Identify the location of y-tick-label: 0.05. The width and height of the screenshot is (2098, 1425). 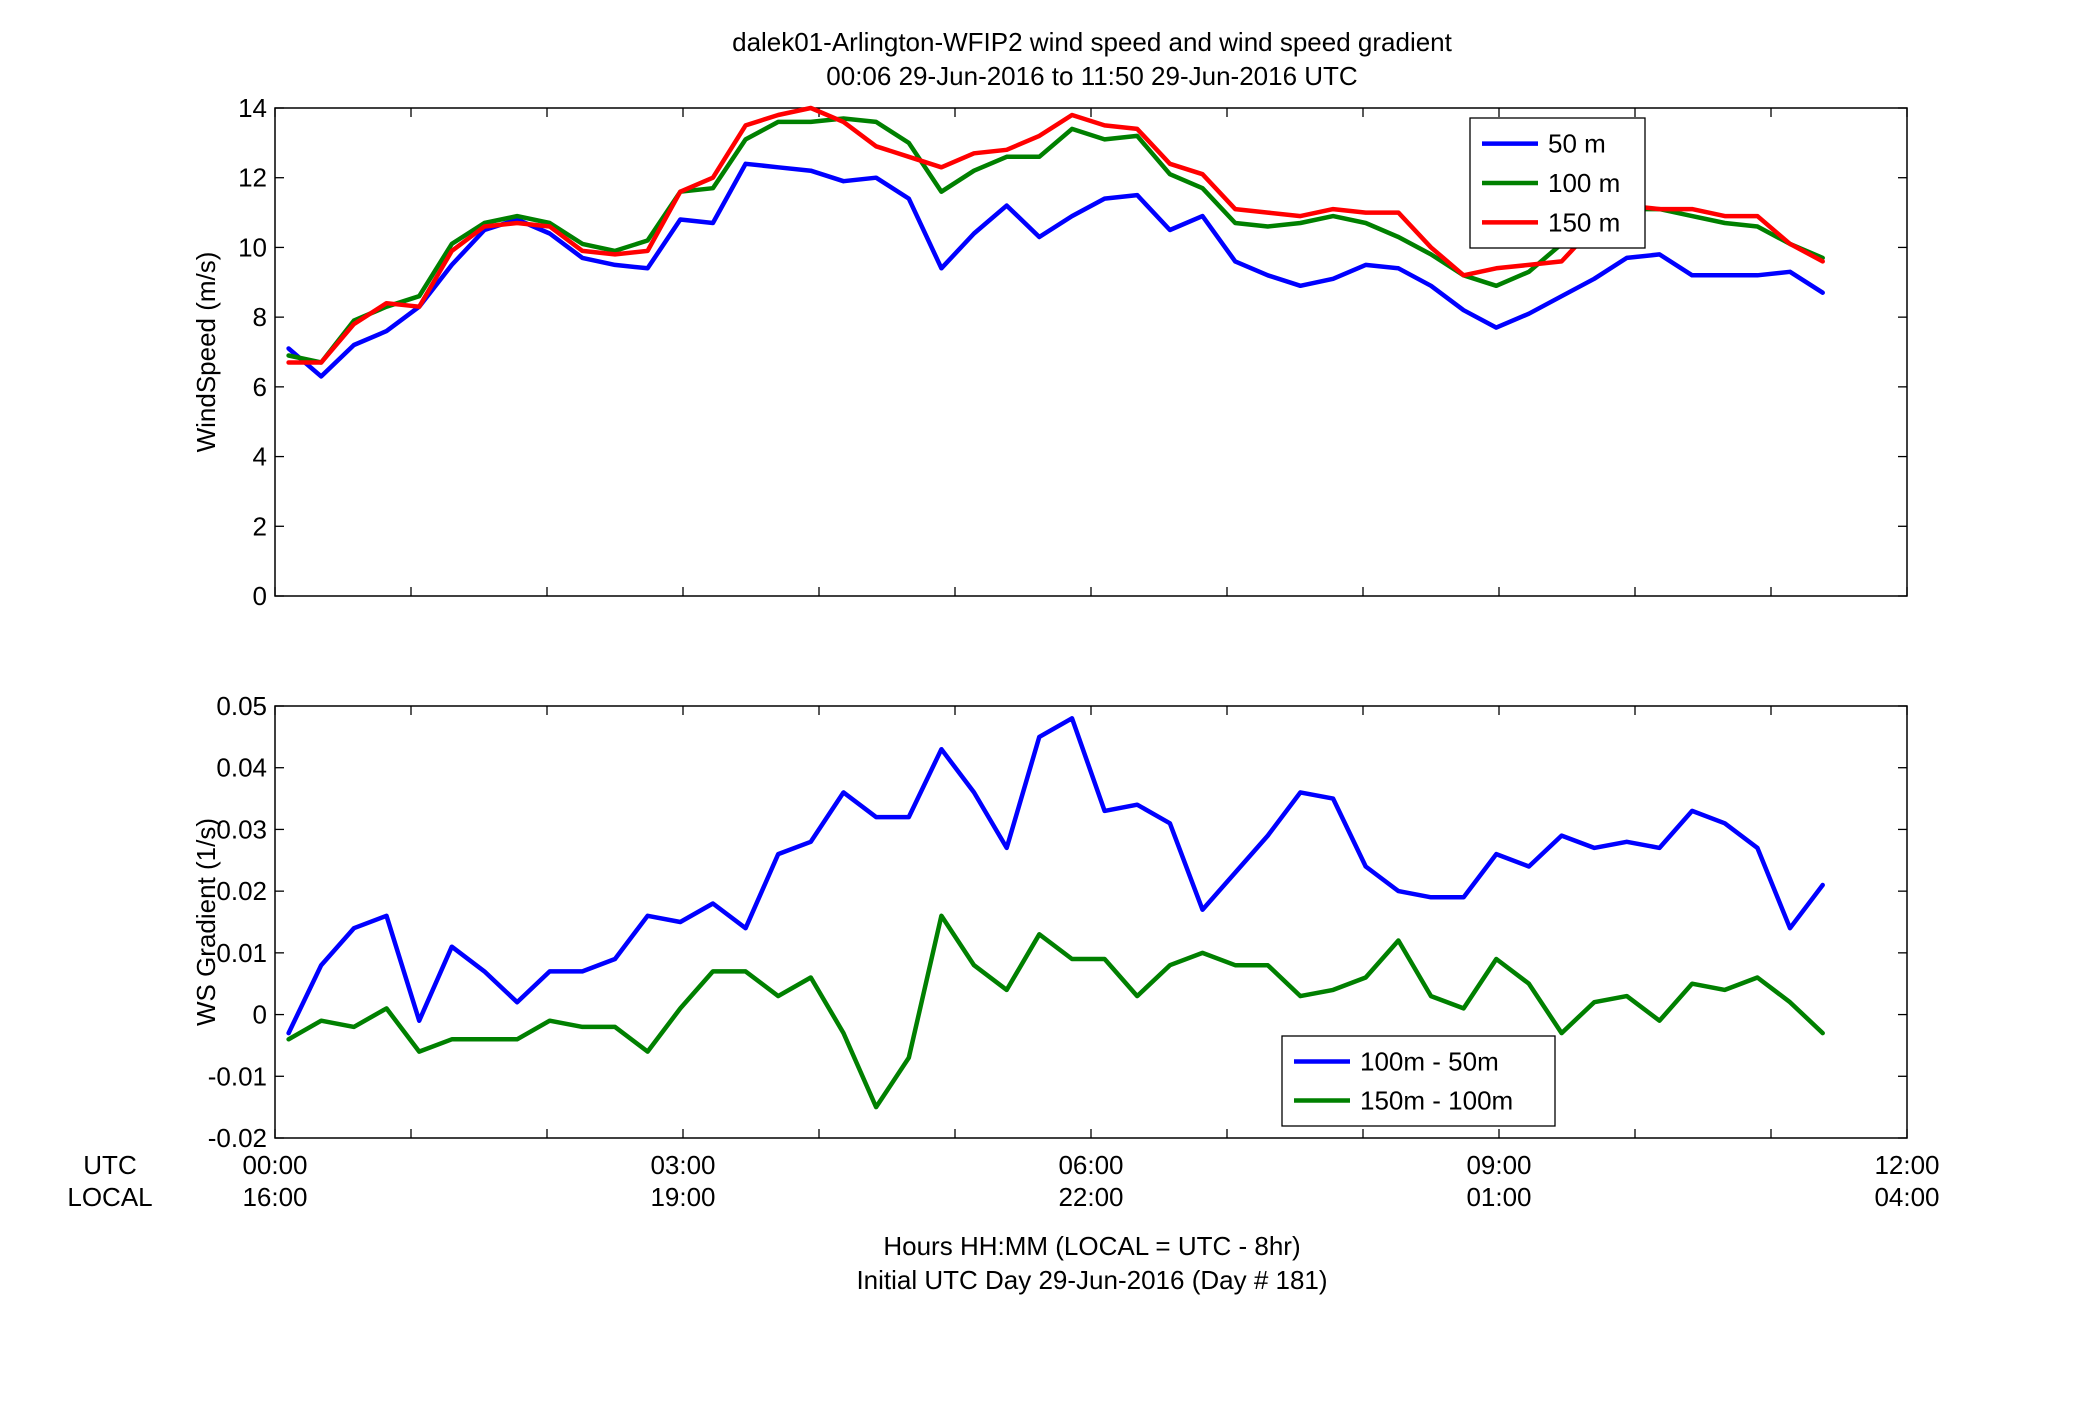
(241, 706).